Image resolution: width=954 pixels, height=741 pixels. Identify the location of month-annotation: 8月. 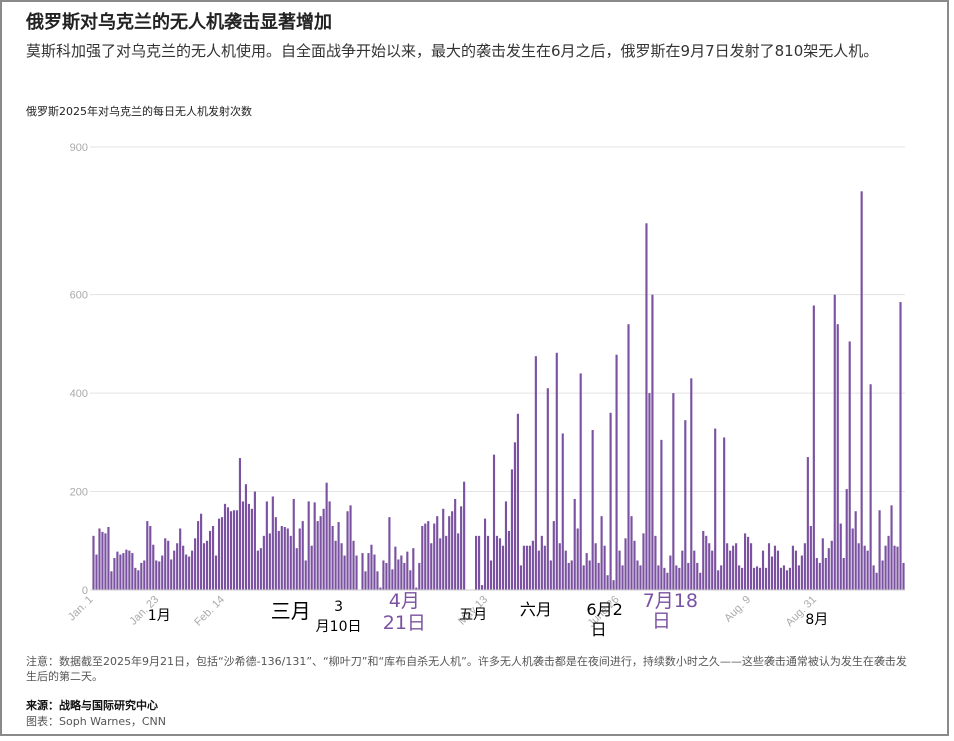
(816, 620).